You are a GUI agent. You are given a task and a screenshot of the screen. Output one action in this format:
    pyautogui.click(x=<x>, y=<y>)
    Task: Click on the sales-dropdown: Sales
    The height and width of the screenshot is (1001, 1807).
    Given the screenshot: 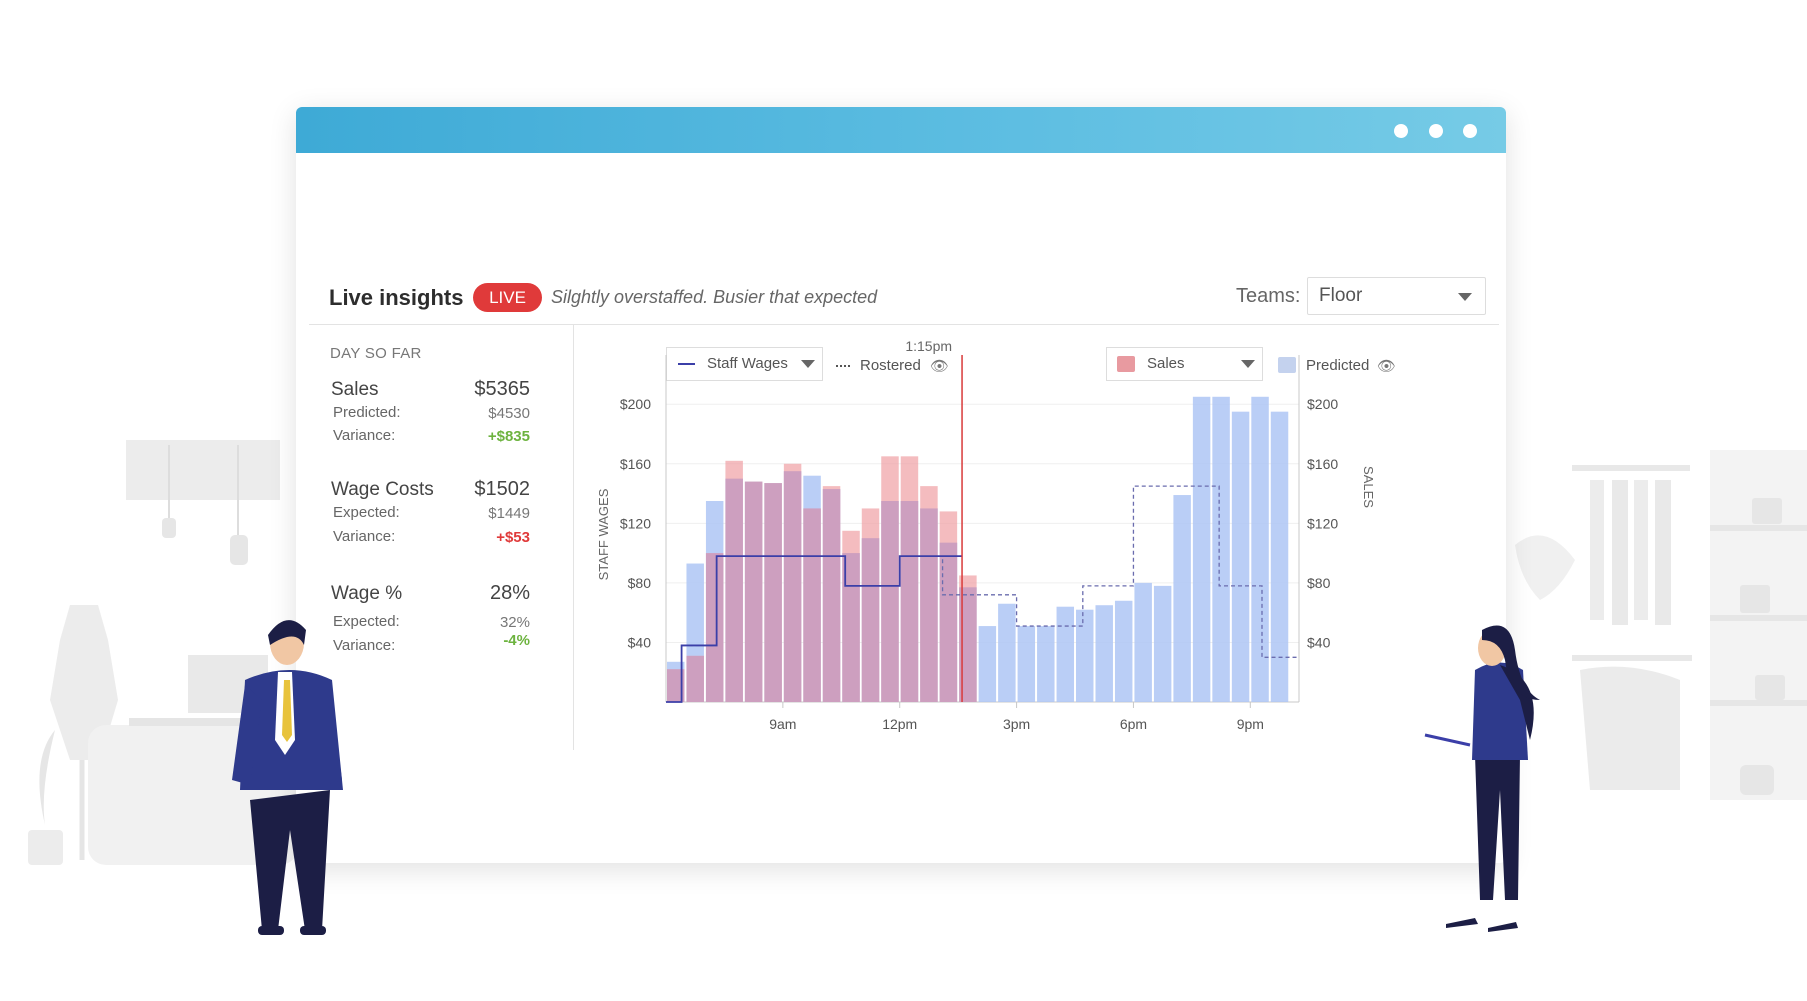 What is the action you would take?
    pyautogui.click(x=1184, y=364)
    